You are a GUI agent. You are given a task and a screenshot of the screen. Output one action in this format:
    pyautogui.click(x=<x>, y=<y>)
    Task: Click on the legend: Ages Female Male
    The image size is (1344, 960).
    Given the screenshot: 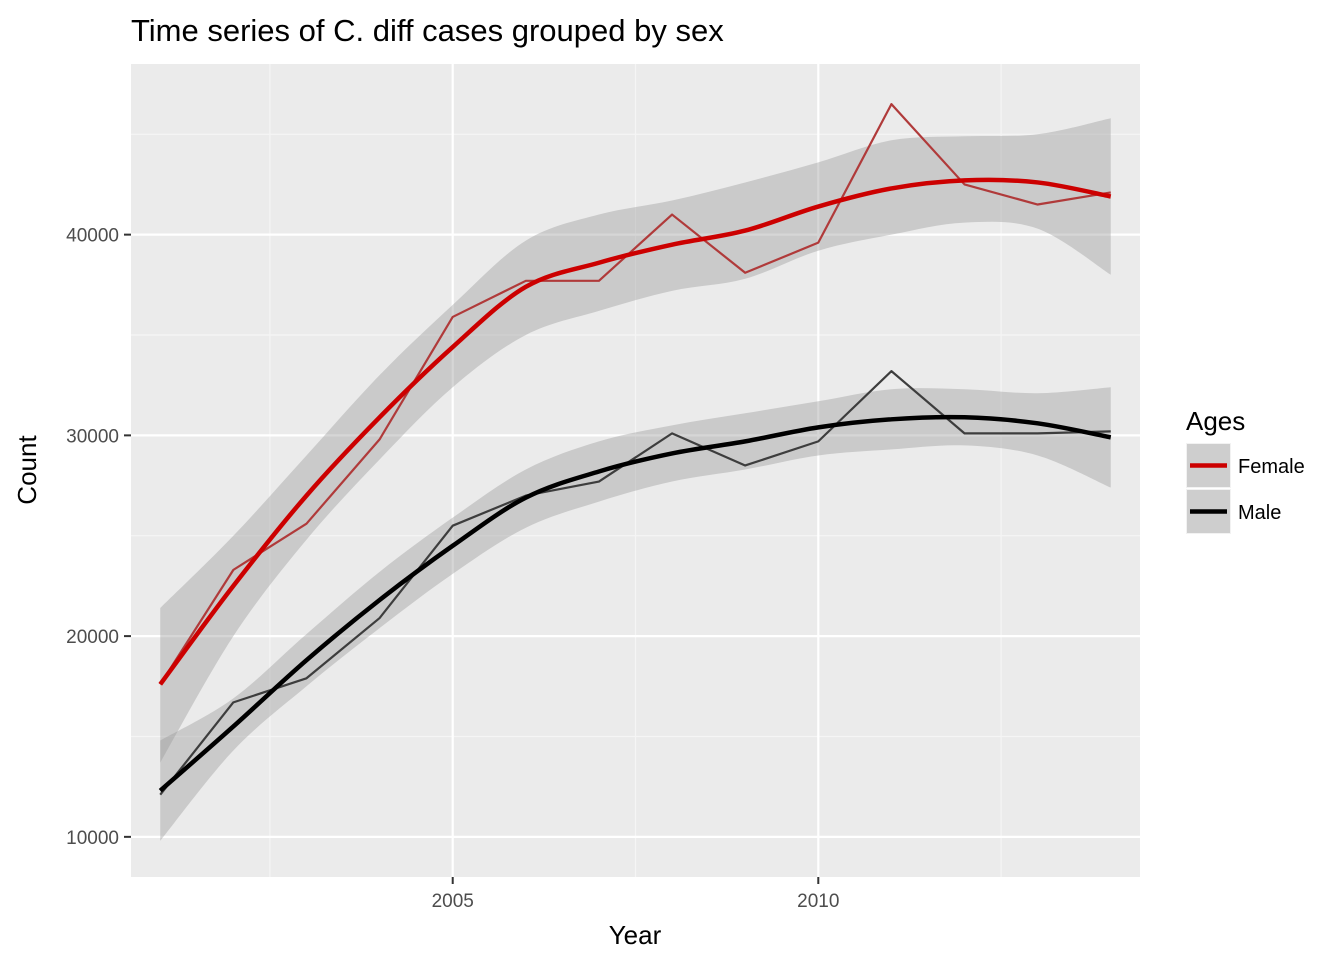 What is the action you would take?
    pyautogui.click(x=1245, y=470)
    